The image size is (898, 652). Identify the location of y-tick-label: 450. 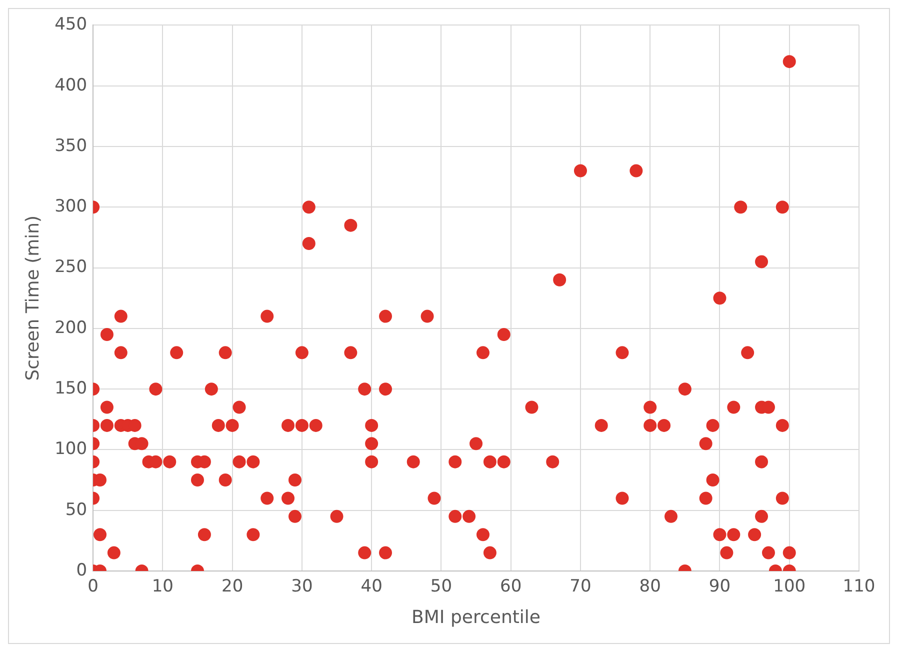
(71, 24).